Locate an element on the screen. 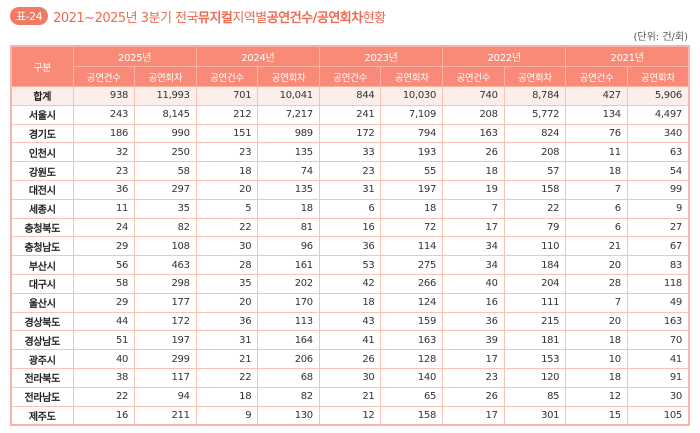 The height and width of the screenshot is (433, 700). unit-label: (단위: 건/회) is located at coordinates (660, 37).